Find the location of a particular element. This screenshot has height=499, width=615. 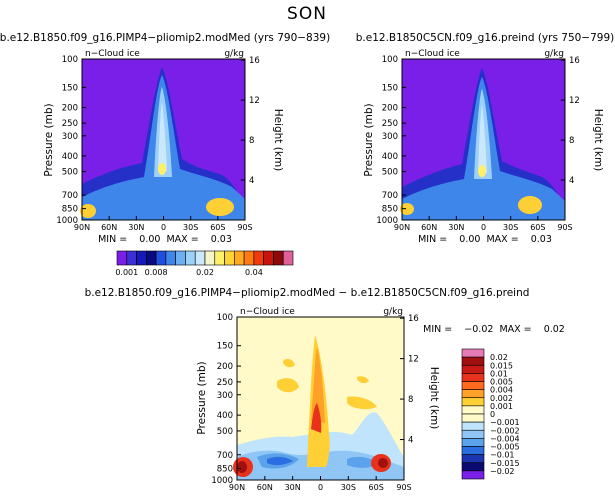

colorbar-label: −0.001 is located at coordinates (505, 422).